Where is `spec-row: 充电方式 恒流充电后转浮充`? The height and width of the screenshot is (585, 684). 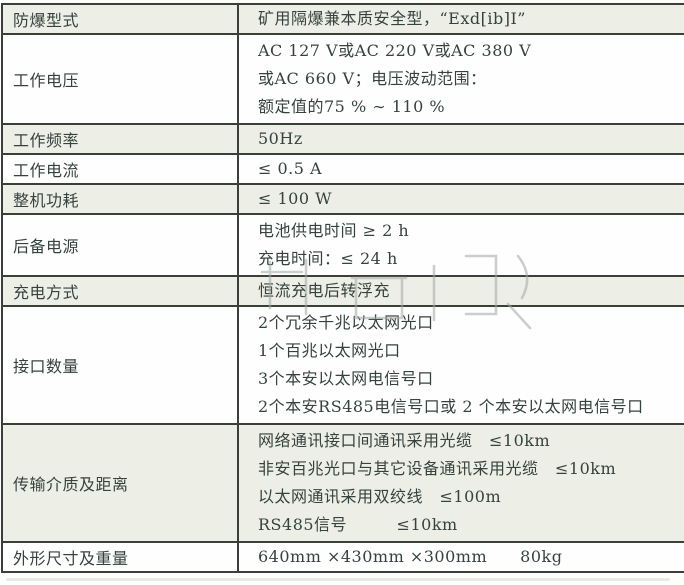 spec-row: 充电方式 恒流充电后转浮充 is located at coordinates (343, 292).